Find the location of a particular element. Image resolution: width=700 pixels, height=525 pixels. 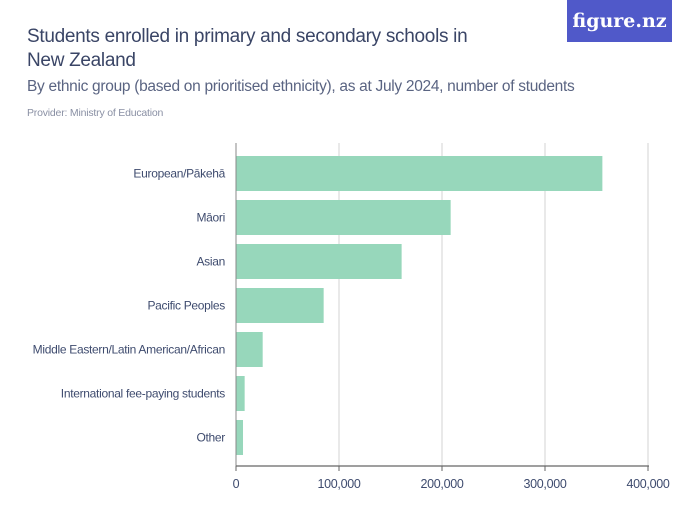

logo-text: figure.nz is located at coordinates (619, 21).